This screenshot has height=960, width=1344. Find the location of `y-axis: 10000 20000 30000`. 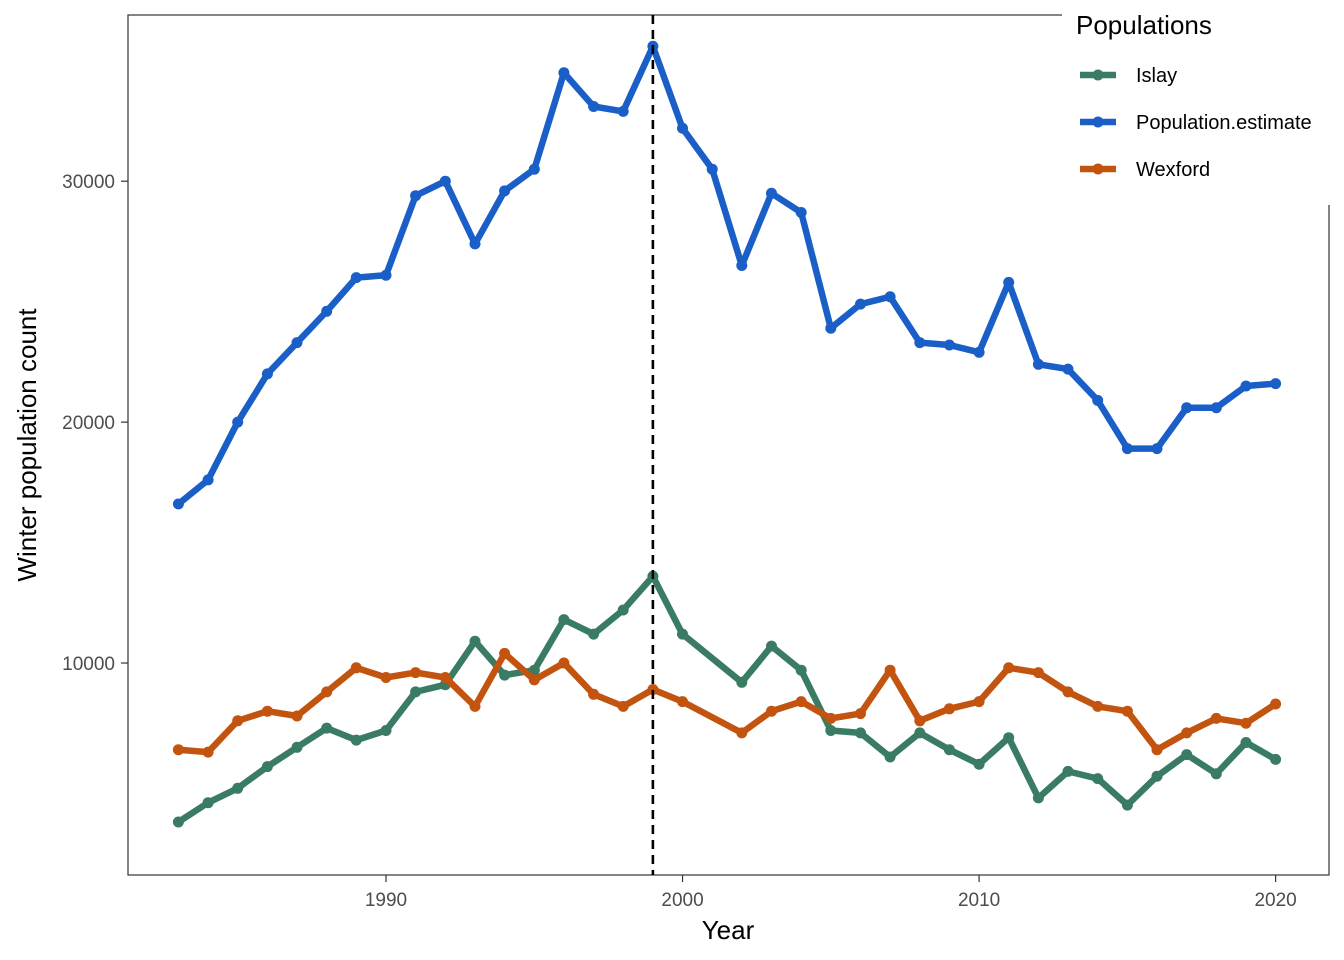

y-axis: 10000 20000 30000 is located at coordinates (95, 423).